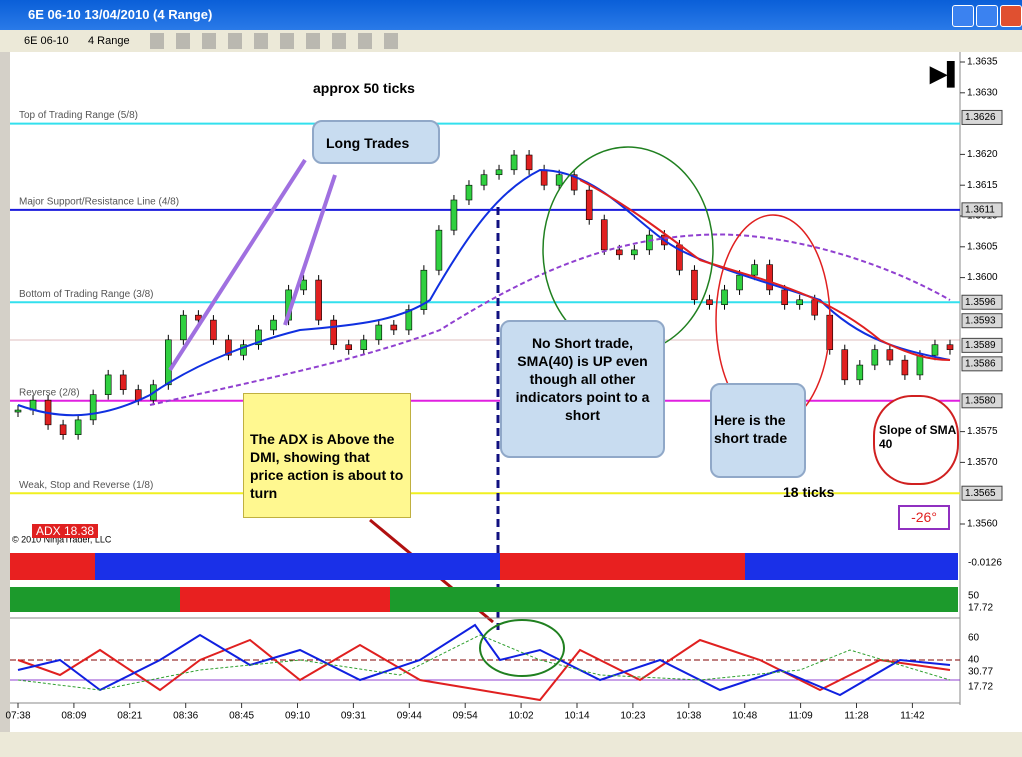 This screenshot has height=757, width=1022. What do you see at coordinates (285, 599) in the screenshot?
I see `indicator-panel-2-red` at bounding box center [285, 599].